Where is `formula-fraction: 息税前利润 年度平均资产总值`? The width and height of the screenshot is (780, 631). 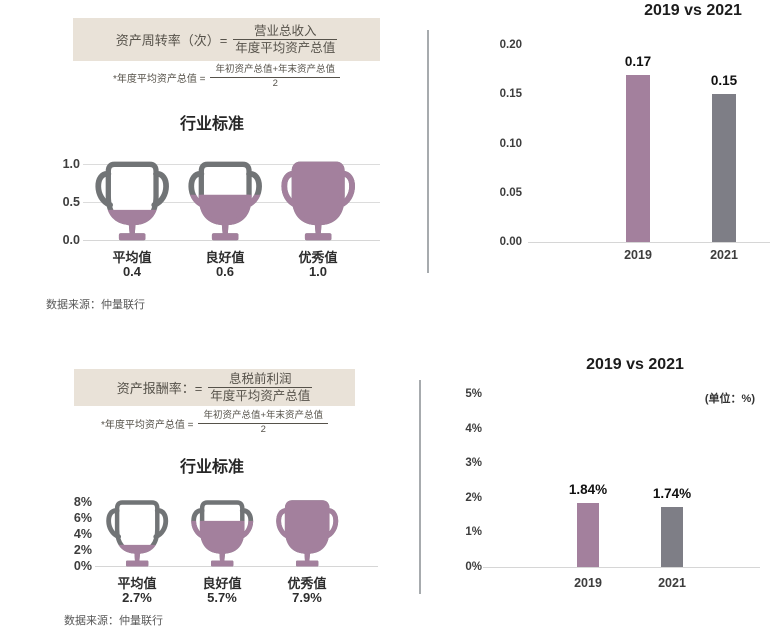 formula-fraction: 息税前利润 年度平均资产总值 is located at coordinates (260, 388).